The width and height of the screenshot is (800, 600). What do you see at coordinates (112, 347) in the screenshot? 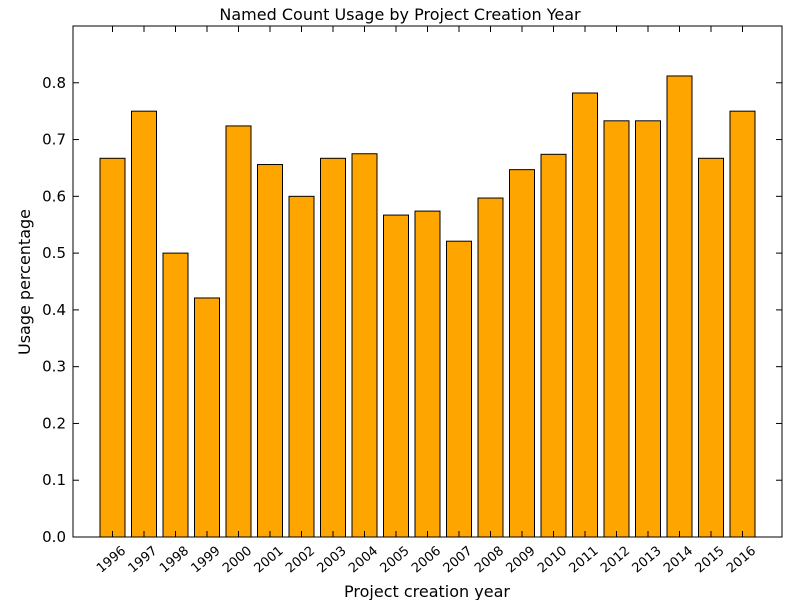
I see `bar-1996` at bounding box center [112, 347].